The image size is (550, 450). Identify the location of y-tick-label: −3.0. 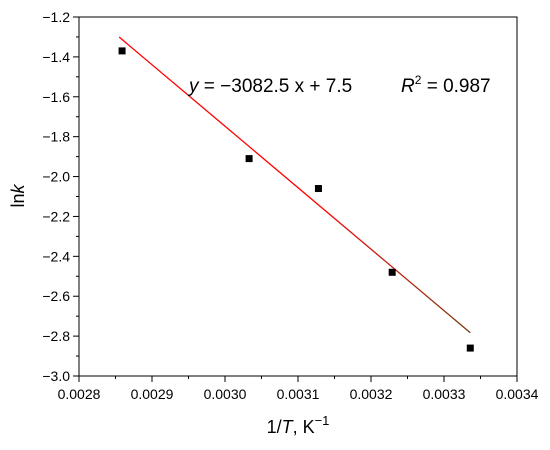
(56, 376).